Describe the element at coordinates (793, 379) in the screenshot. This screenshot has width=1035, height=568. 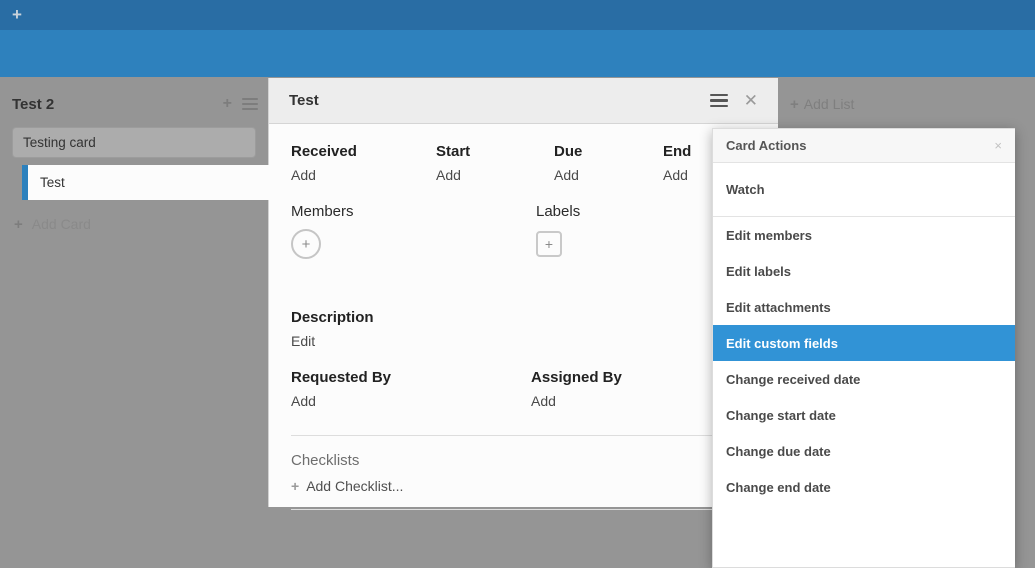
I see `menu-item-change-received-date: Change received date` at that location.